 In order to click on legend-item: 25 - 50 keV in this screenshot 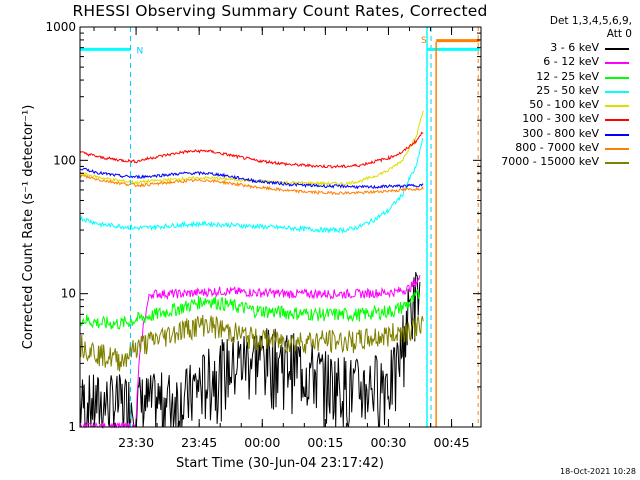, I will do `click(552, 91)`.